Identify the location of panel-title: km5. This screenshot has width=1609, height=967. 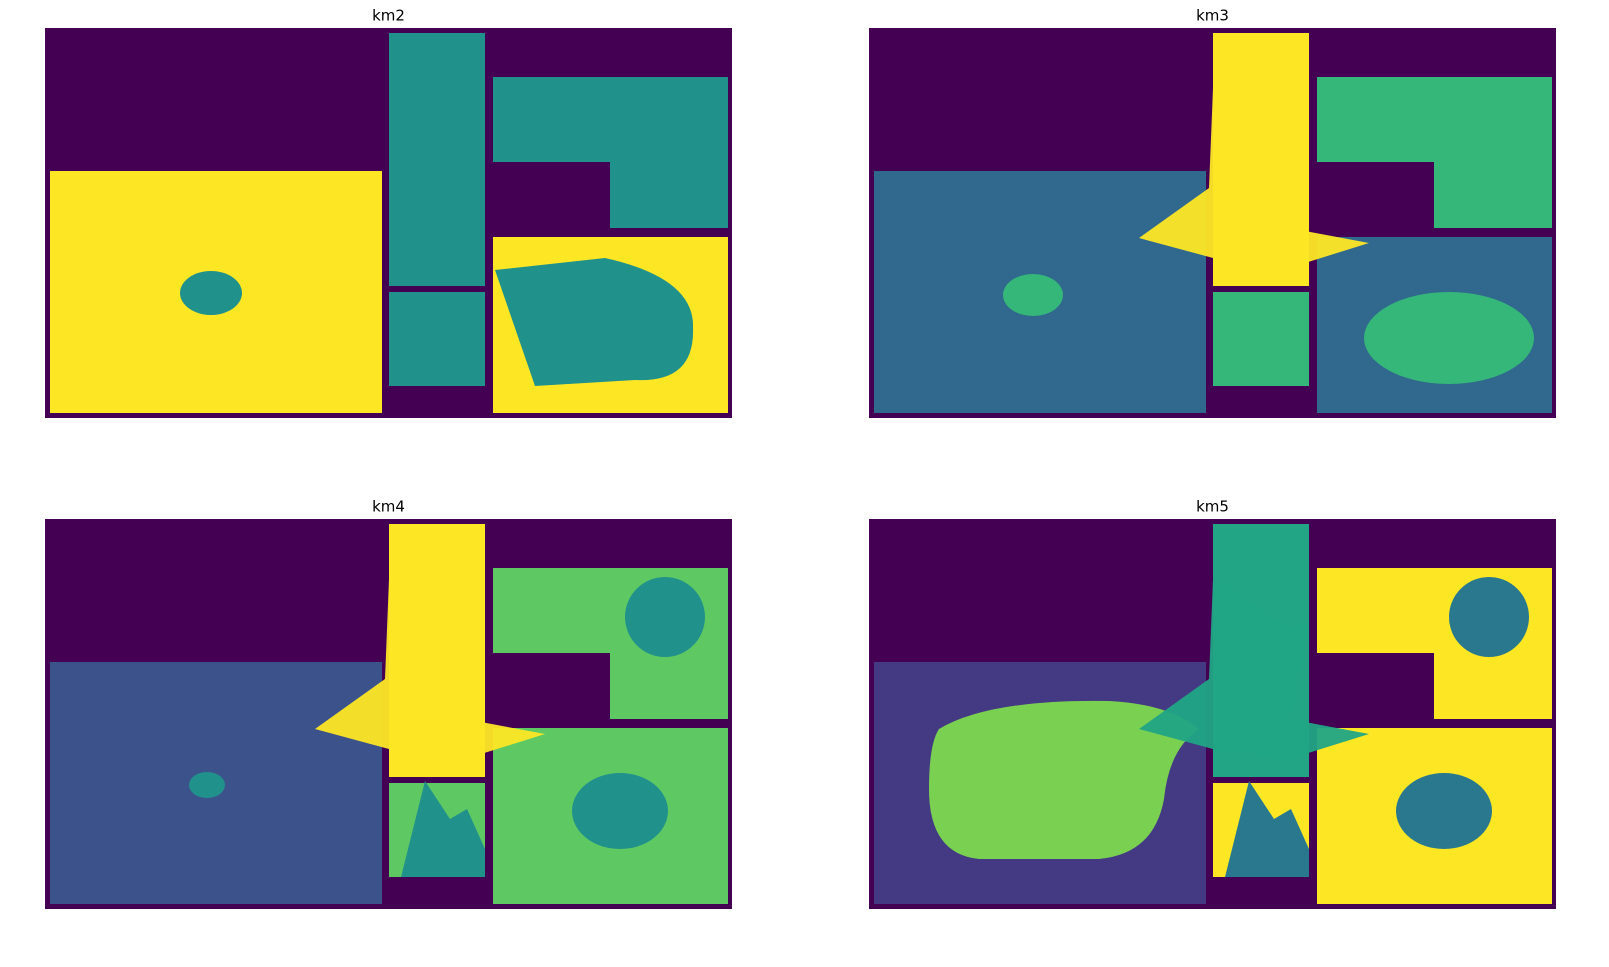
(1212, 507).